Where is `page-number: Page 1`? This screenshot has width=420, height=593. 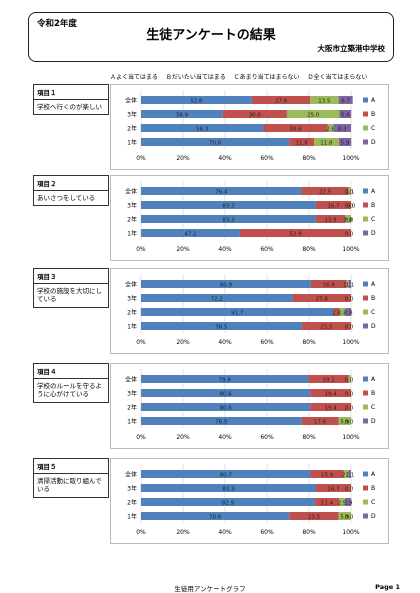
page-number: Page 1 is located at coordinates (387, 587).